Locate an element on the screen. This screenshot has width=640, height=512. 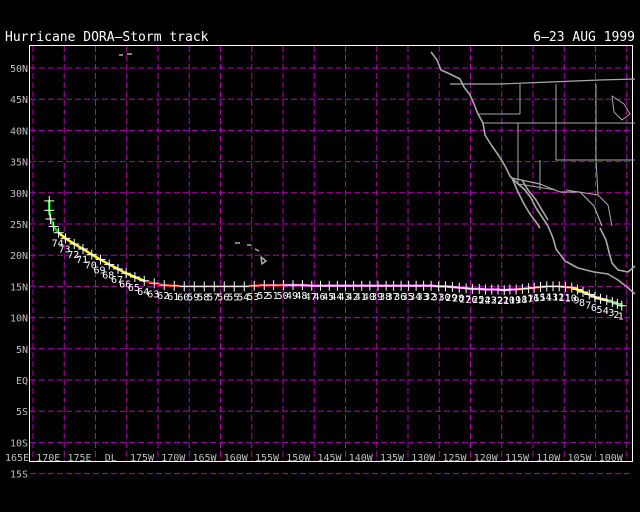
map-title: Hurricane DORA–Storm track is located at coordinates (107, 37).